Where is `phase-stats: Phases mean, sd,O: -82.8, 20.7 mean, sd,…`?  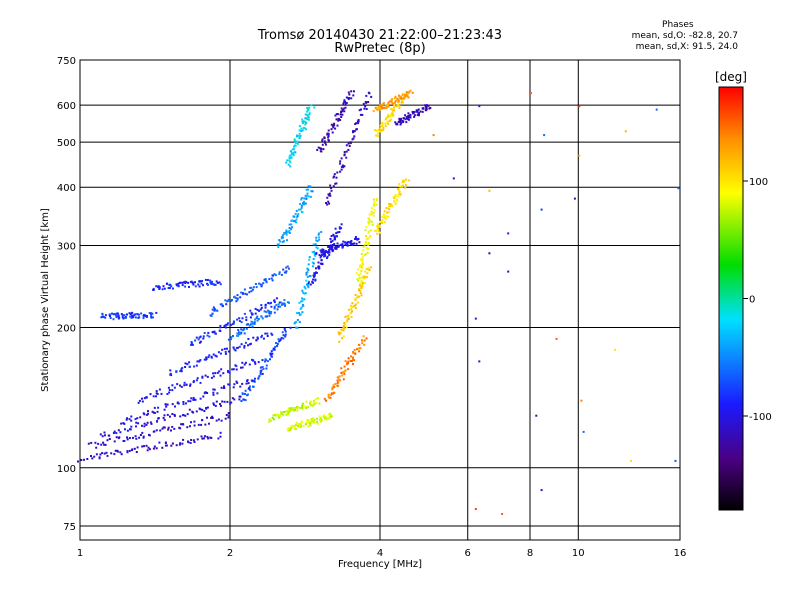
phase-stats: Phases mean, sd,O: -82.8, 20.7 mean, sd,… is located at coordinates (685, 36).